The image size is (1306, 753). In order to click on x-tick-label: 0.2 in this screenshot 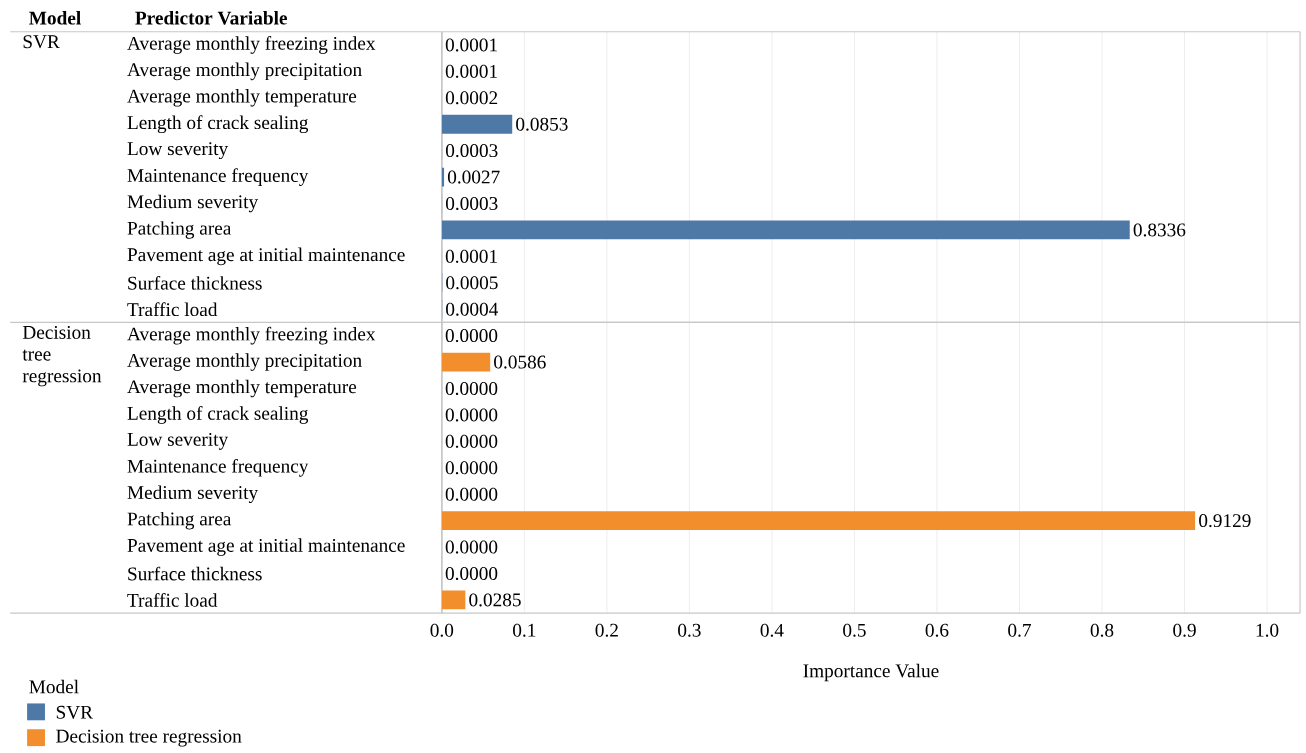, I will do `click(606, 630)`.